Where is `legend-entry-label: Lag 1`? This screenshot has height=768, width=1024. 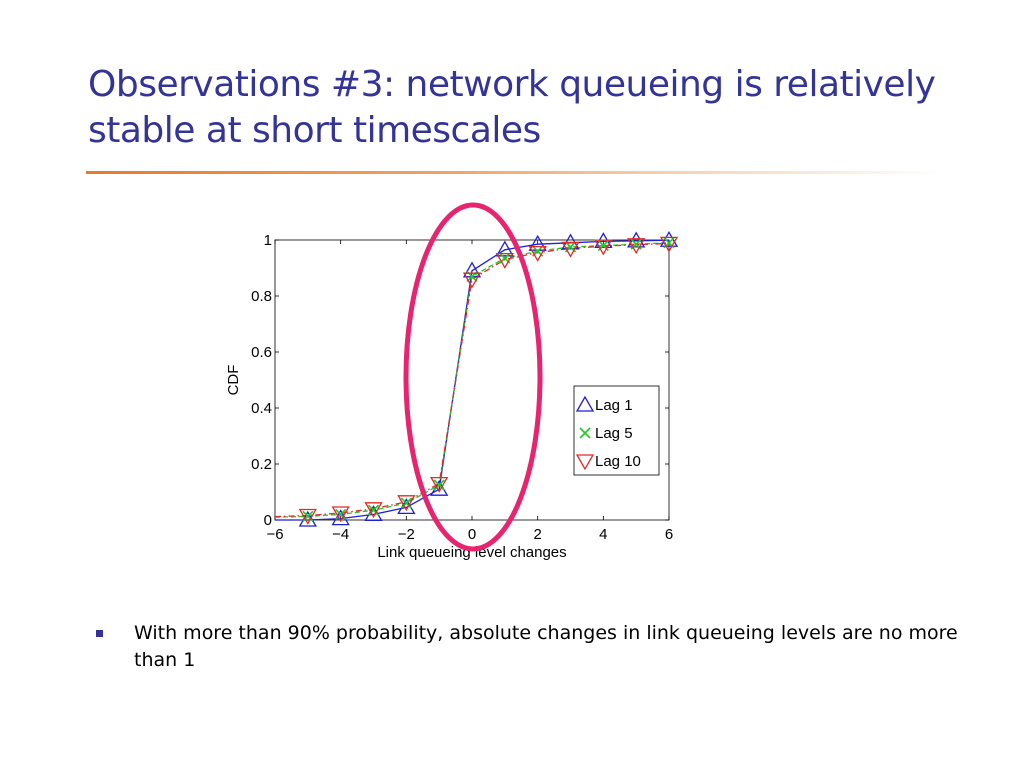 legend-entry-label: Lag 1 is located at coordinates (614, 405).